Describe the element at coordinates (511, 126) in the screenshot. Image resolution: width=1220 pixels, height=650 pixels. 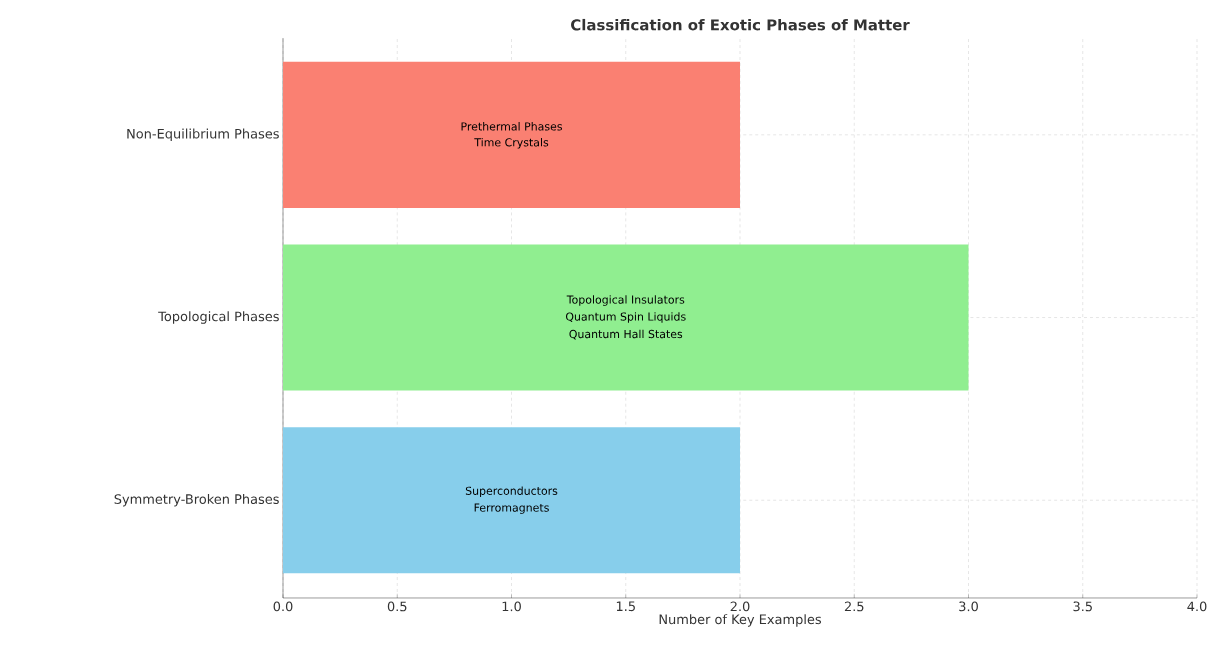
I see `annotation: Prethermal Phases` at that location.